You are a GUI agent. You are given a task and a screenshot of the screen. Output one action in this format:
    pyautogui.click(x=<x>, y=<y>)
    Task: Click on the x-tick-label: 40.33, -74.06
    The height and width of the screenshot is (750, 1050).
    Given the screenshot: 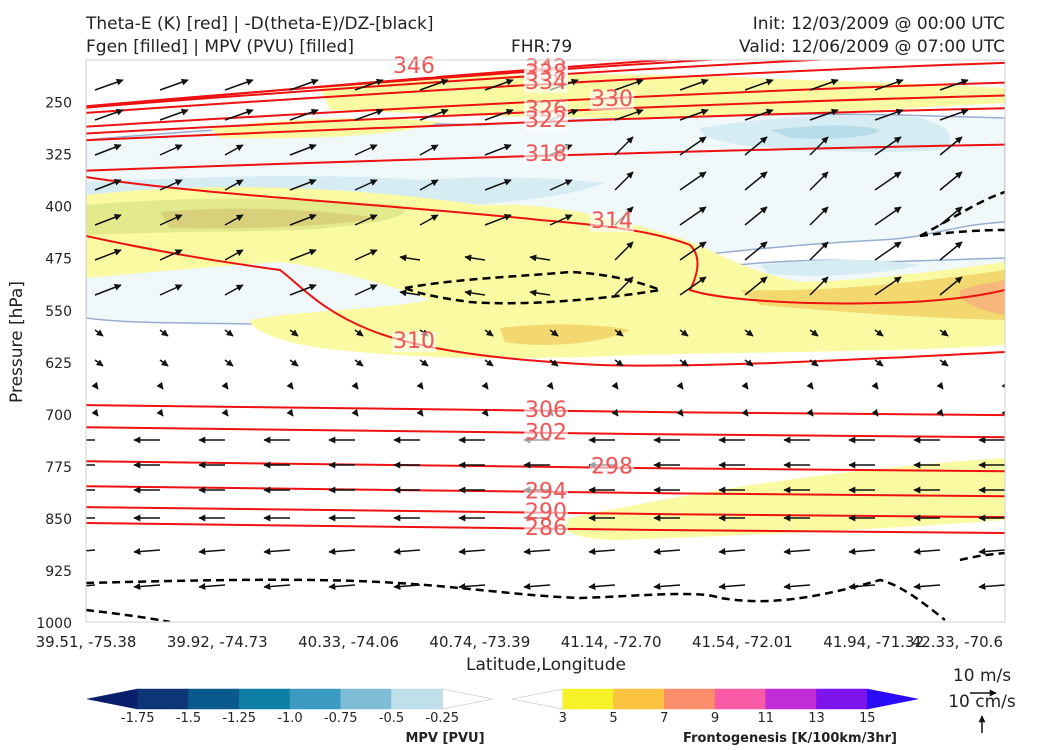 What is the action you would take?
    pyautogui.click(x=348, y=642)
    